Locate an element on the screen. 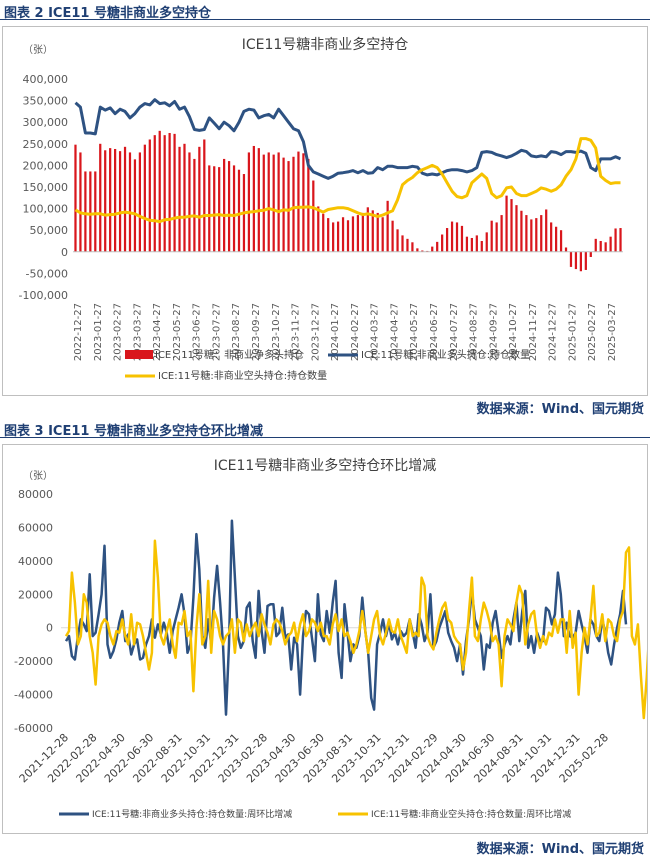 The image size is (650, 858). y-tick-label: 80000 is located at coordinates (35, 494).